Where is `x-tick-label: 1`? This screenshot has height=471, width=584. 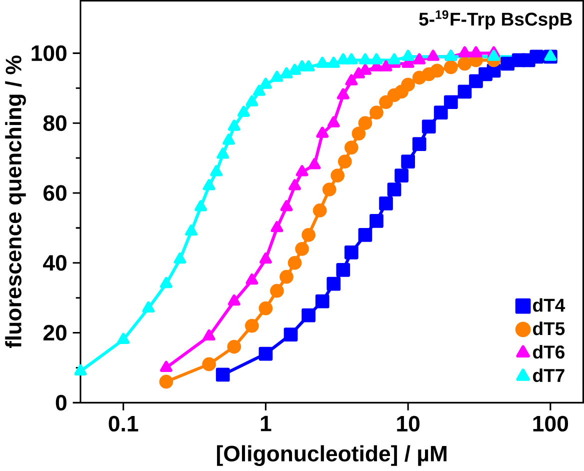 x-tick-label: 1 is located at coordinates (266, 424).